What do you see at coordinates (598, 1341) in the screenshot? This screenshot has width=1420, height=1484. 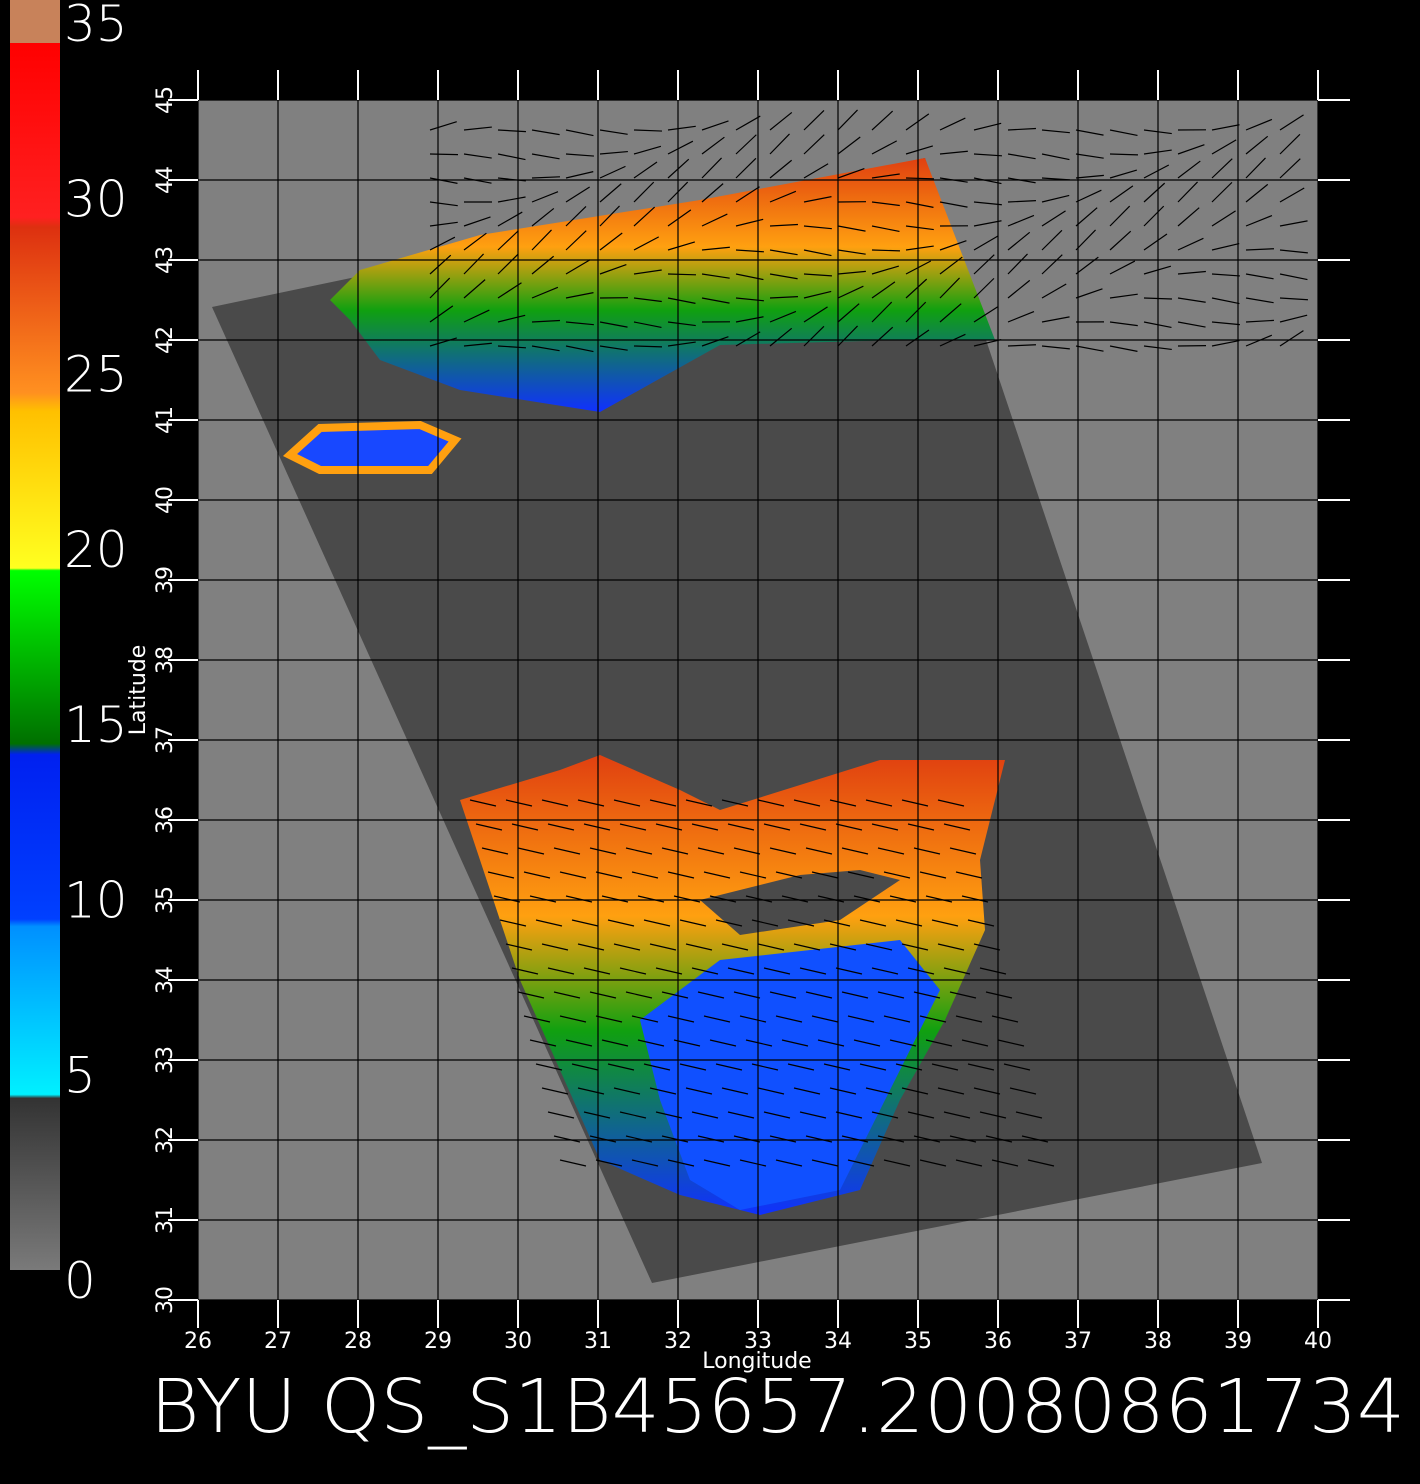 I see `x-tick-label: 31` at bounding box center [598, 1341].